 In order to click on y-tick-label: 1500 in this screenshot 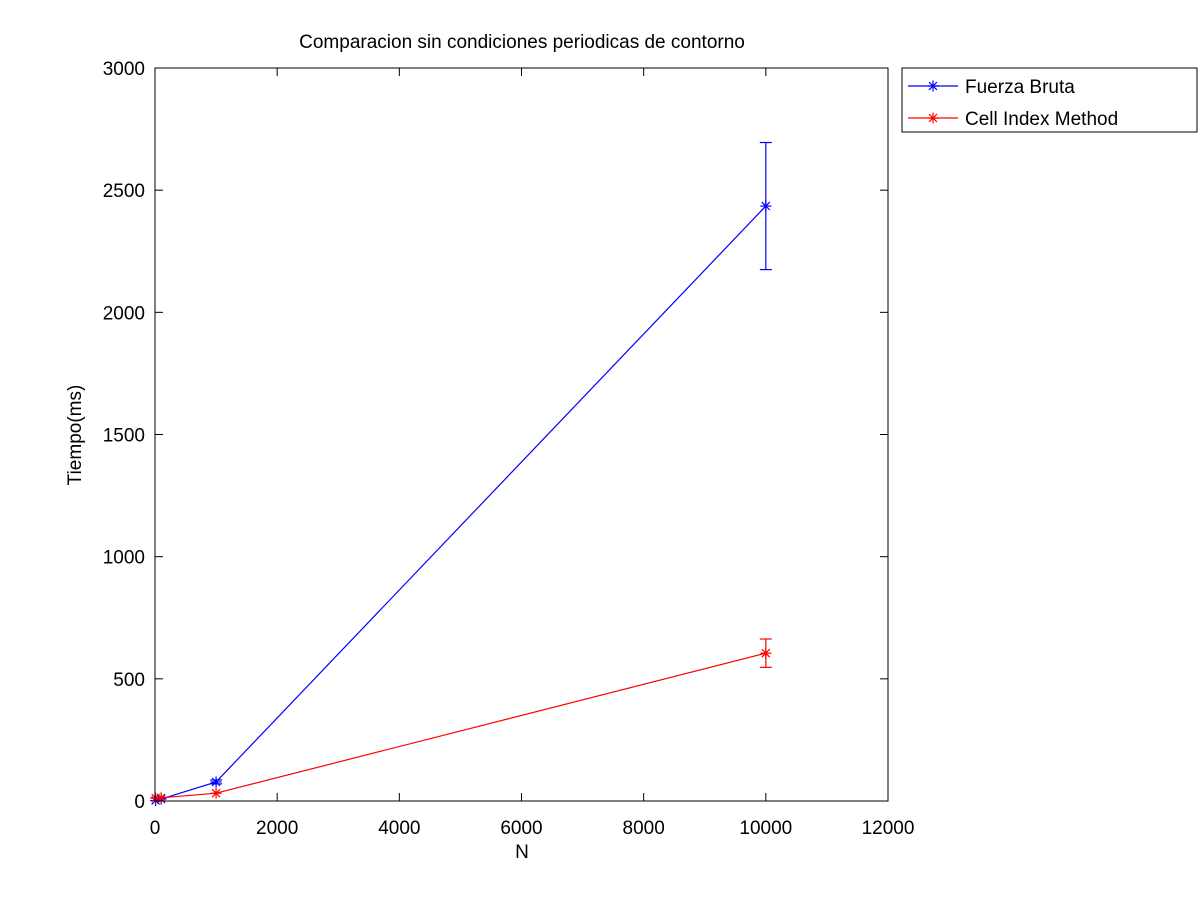, I will do `click(124, 436)`.